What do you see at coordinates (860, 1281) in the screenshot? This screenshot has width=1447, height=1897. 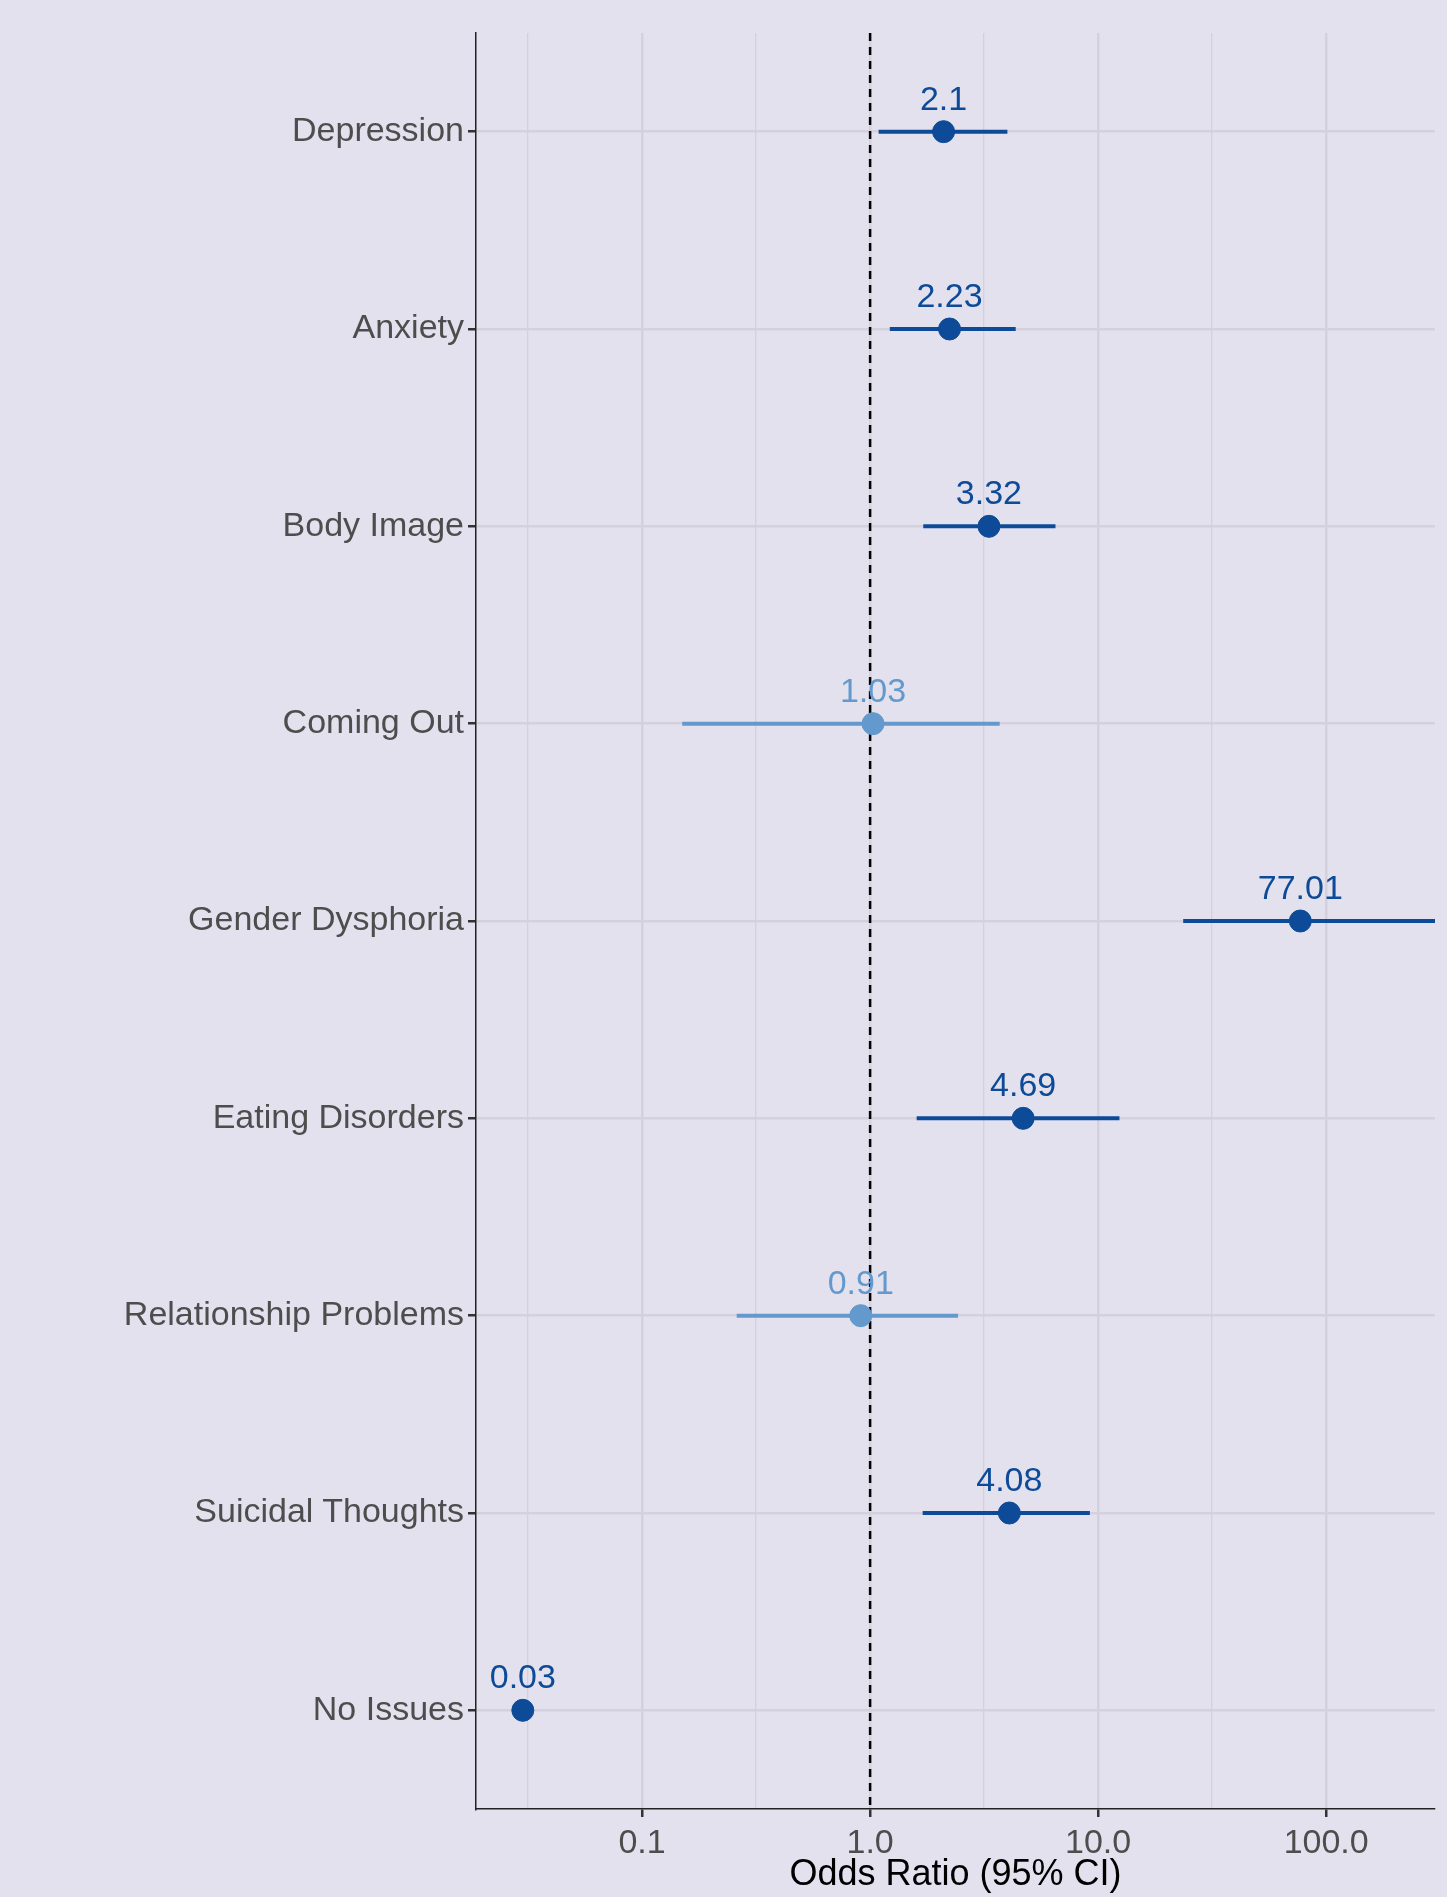 I see `data-label: 0.91` at bounding box center [860, 1281].